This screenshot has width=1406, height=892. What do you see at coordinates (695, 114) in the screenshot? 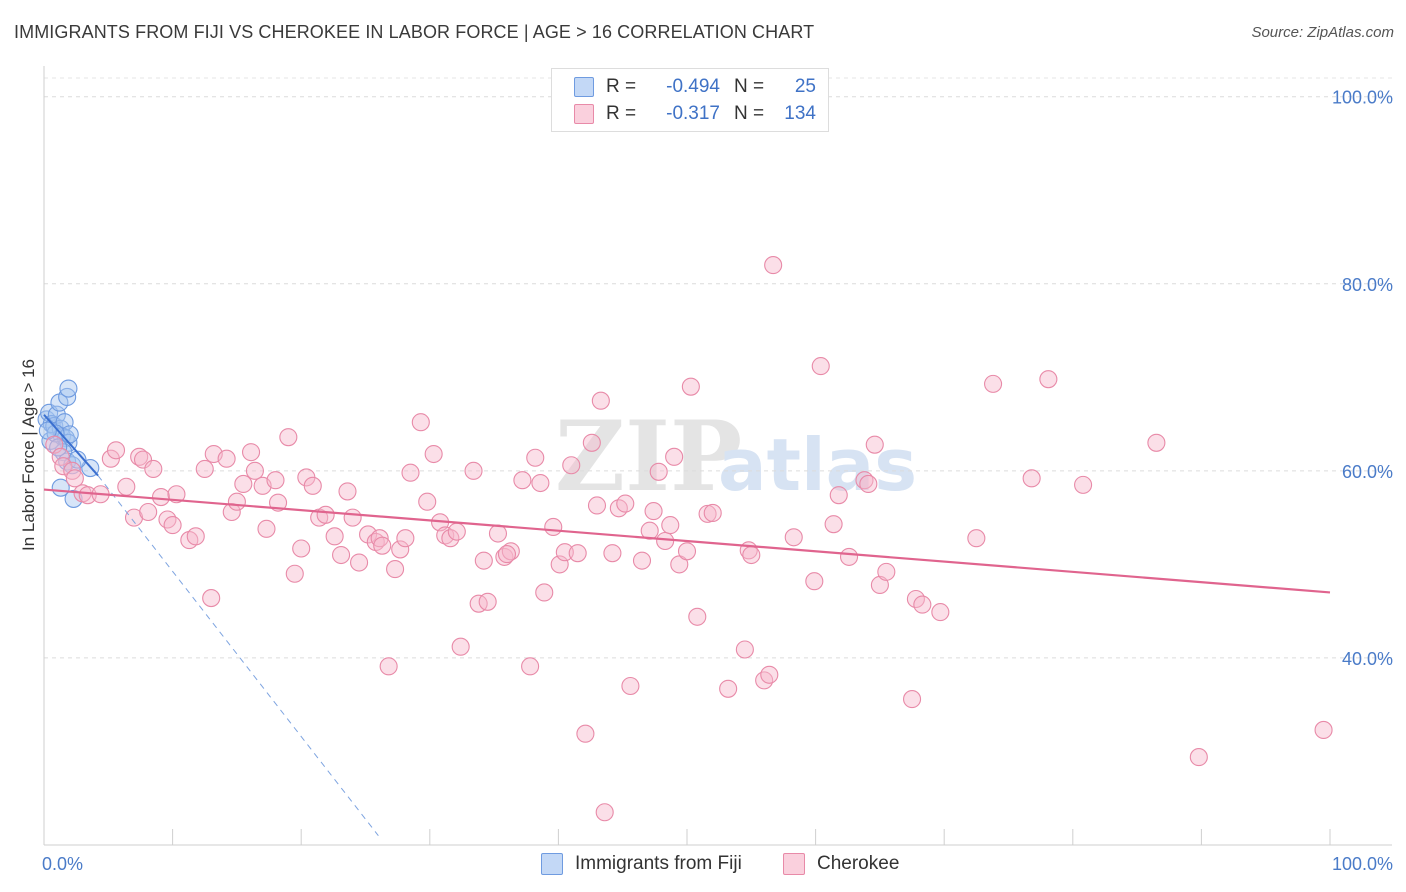
I see `legend-row-cherokee: R = -0.317 N = 134` at bounding box center [695, 114].